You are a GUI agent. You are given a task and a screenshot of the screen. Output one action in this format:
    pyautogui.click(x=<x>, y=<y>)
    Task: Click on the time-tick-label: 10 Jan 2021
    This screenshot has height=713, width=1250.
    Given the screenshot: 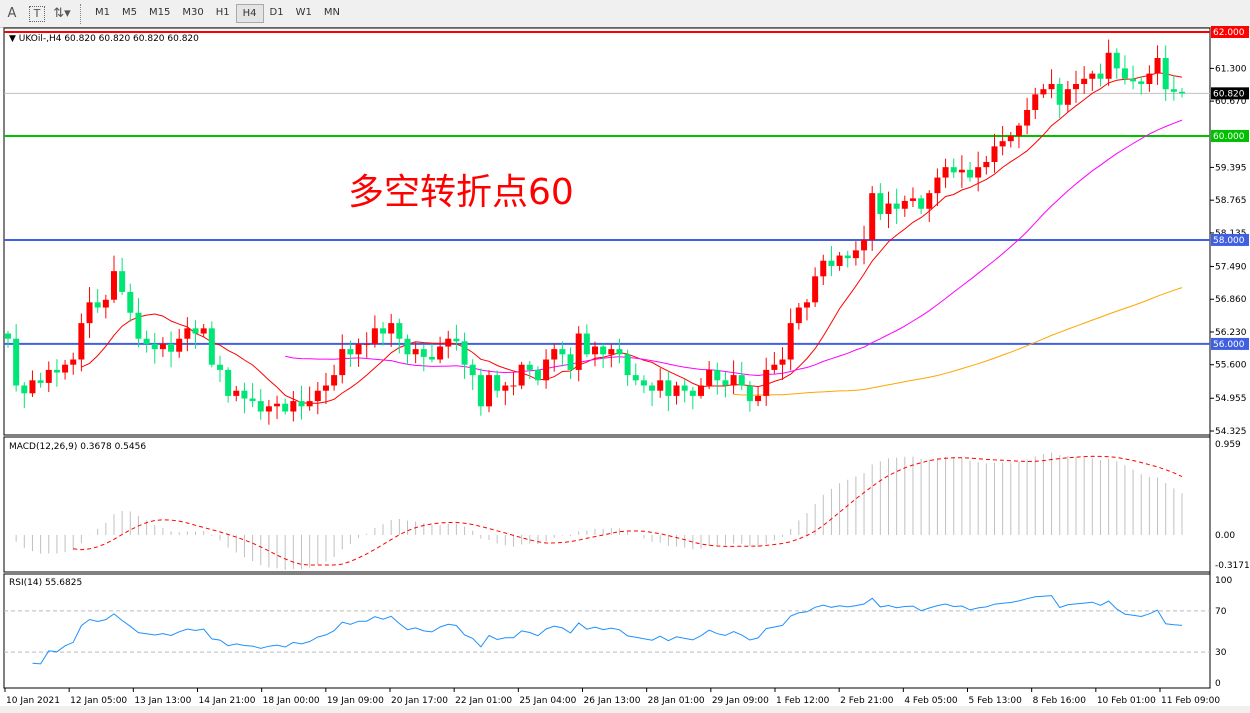 What is the action you would take?
    pyautogui.click(x=33, y=701)
    